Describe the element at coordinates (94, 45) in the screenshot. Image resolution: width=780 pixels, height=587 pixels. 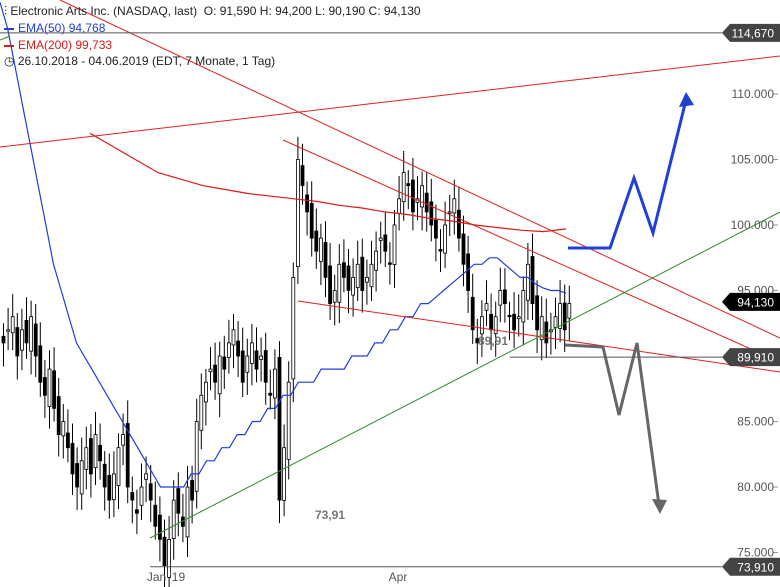
I see `ema200-value: 99,733` at that location.